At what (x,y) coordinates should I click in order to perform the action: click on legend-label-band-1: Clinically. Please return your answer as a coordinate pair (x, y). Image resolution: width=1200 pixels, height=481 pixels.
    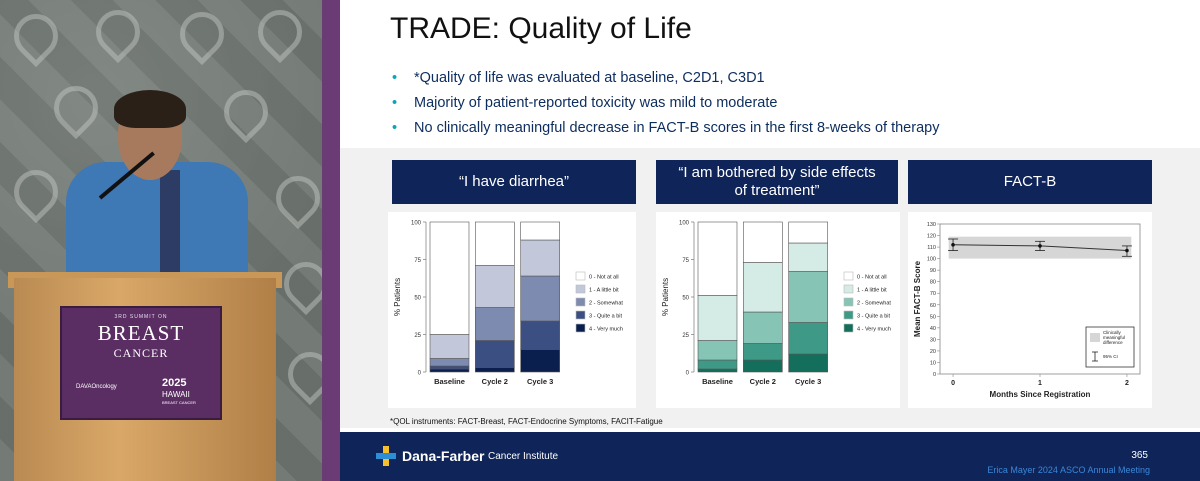
    Looking at the image, I should click on (1112, 332).